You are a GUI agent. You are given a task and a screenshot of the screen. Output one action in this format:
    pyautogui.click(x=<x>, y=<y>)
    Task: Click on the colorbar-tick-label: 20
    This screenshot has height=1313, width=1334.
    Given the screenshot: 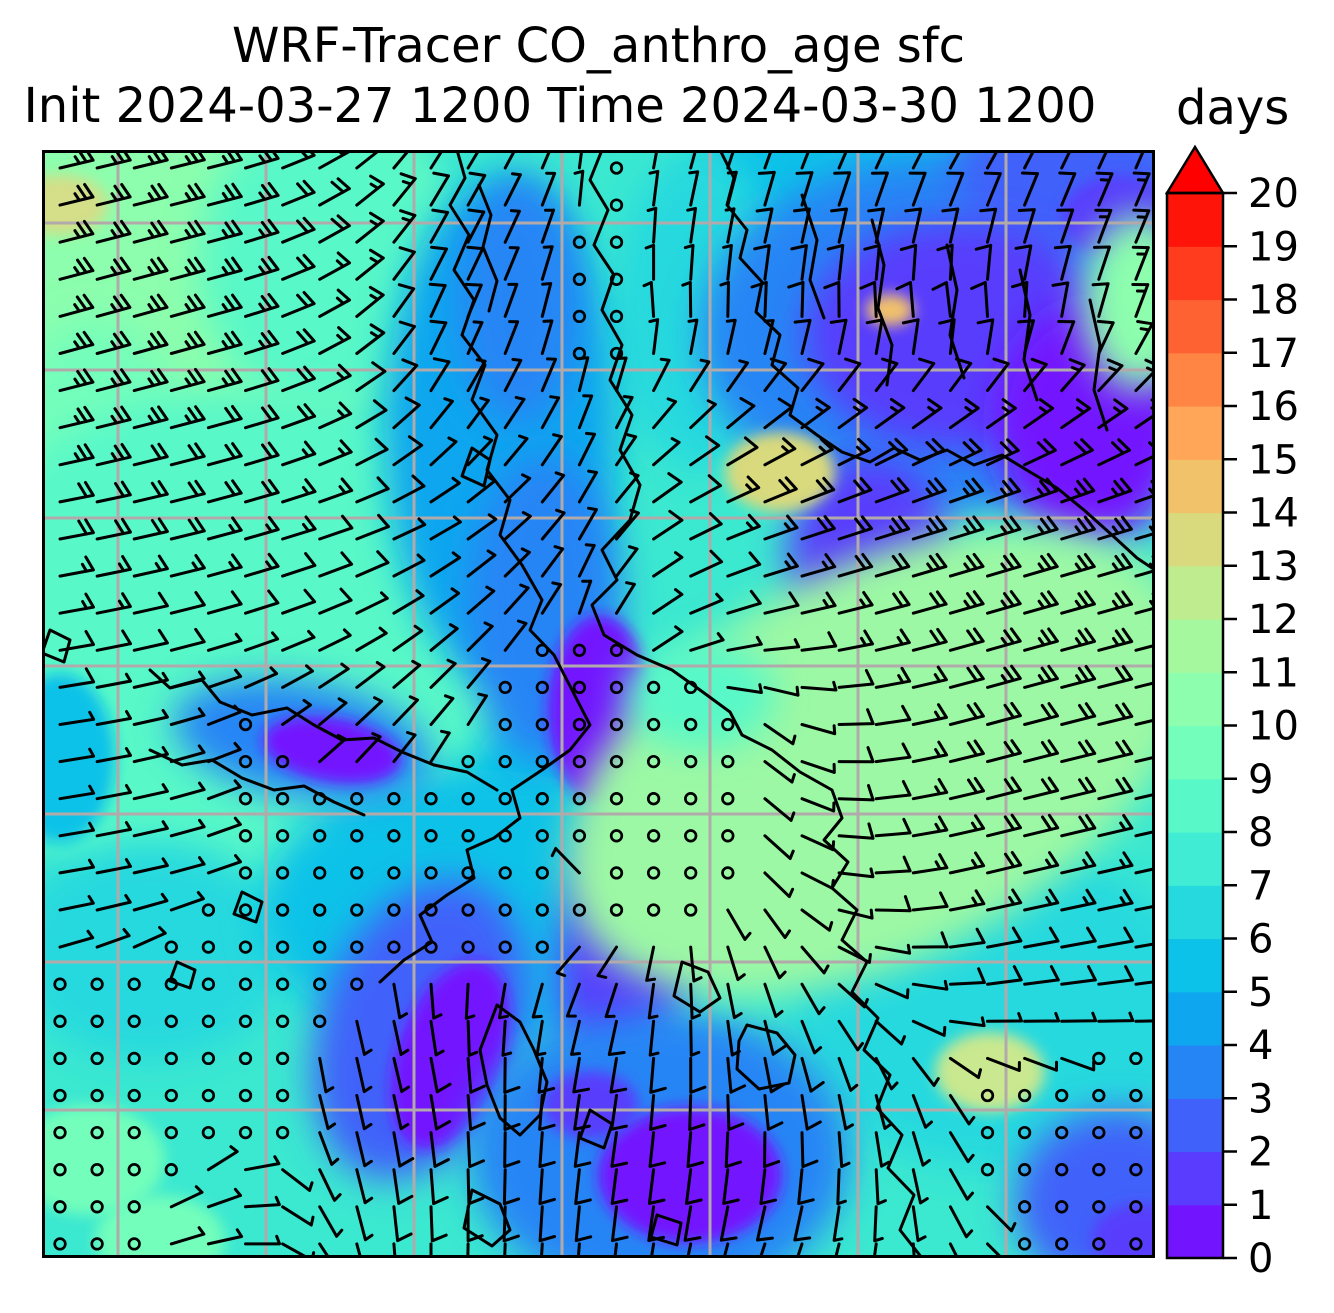 What is the action you would take?
    pyautogui.click(x=1273, y=194)
    